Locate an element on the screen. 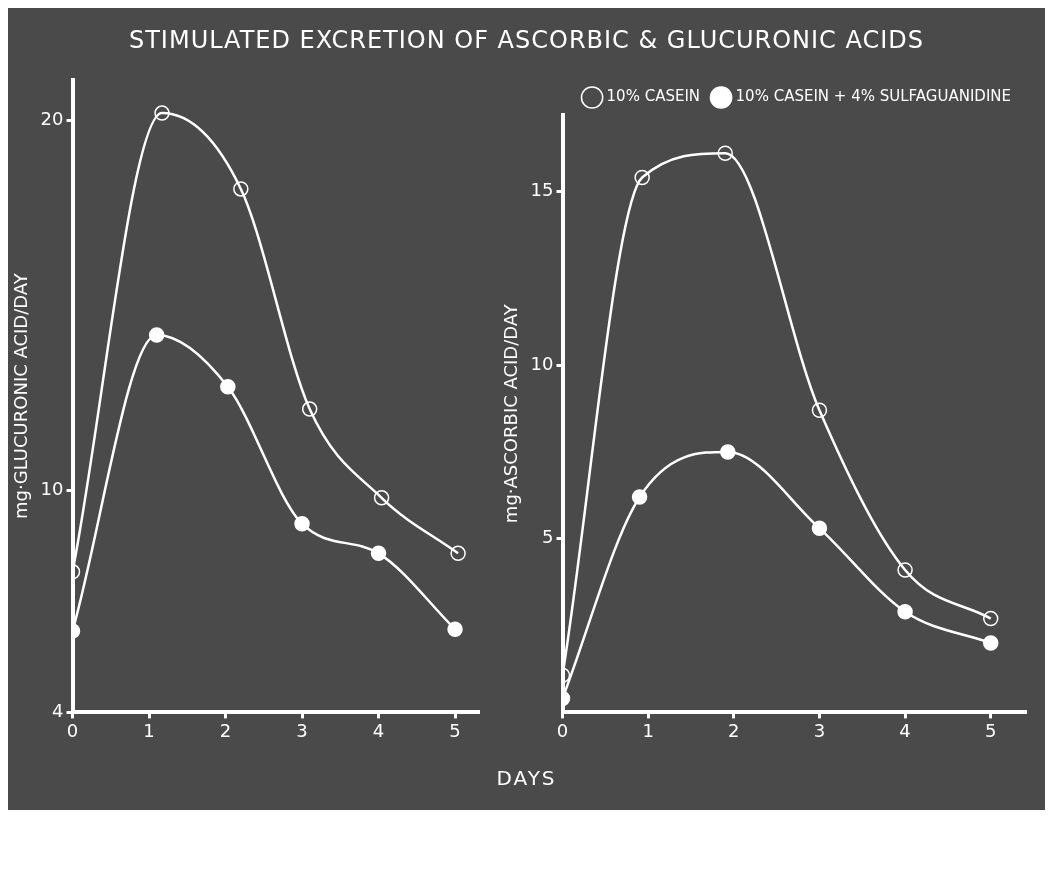 The width and height of the screenshot is (1053, 869). y-tick-label: 15 is located at coordinates (542, 190).